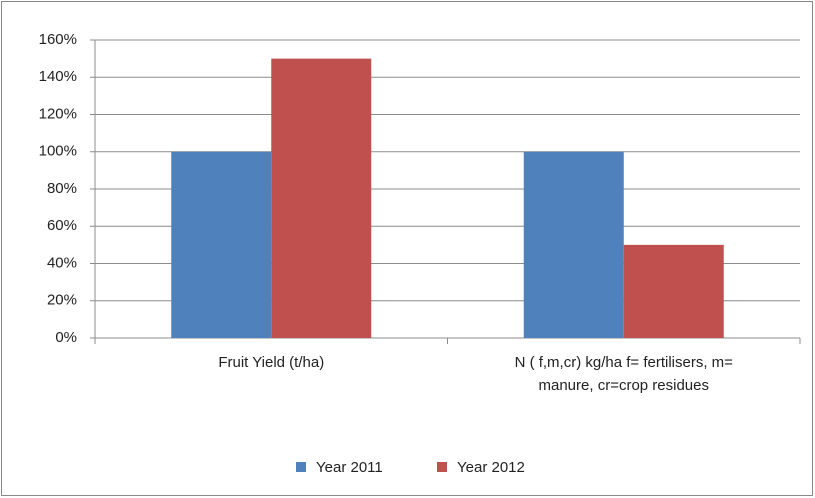 The height and width of the screenshot is (498, 815). Describe the element at coordinates (62, 225) in the screenshot. I see `y-tick-label: 60%` at that location.